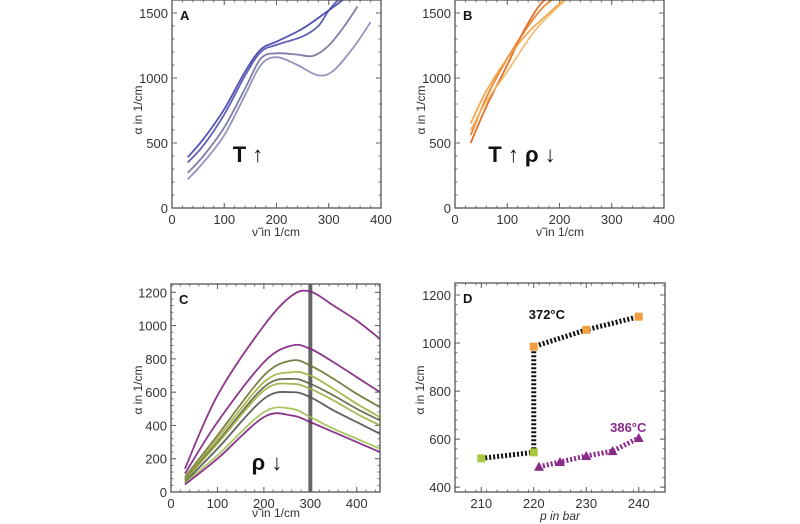 The width and height of the screenshot is (800, 524). I want to click on x-tick-label: 210, so click(481, 503).